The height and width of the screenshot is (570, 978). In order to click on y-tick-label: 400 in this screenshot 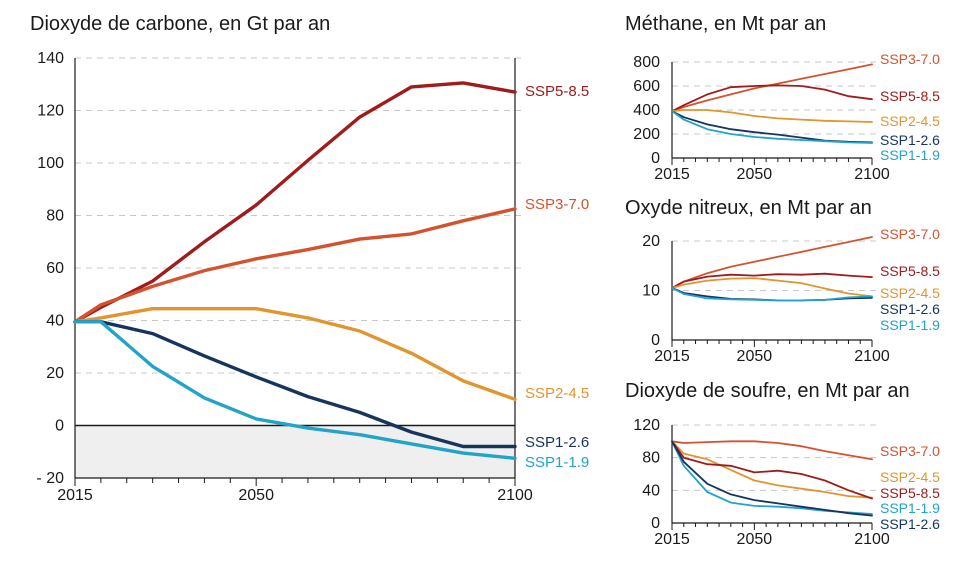, I will do `click(646, 110)`.